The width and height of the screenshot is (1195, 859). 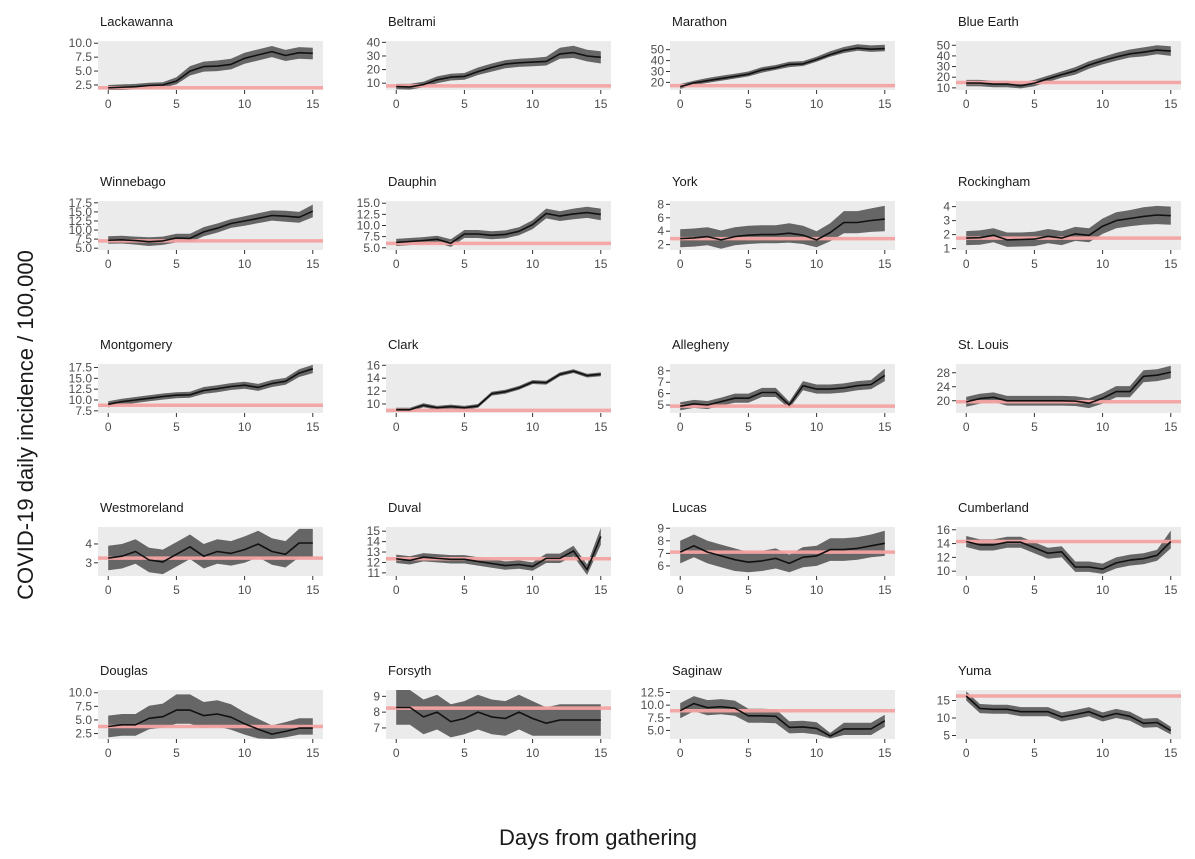 I want to click on panel-title: York, so click(x=685, y=181).